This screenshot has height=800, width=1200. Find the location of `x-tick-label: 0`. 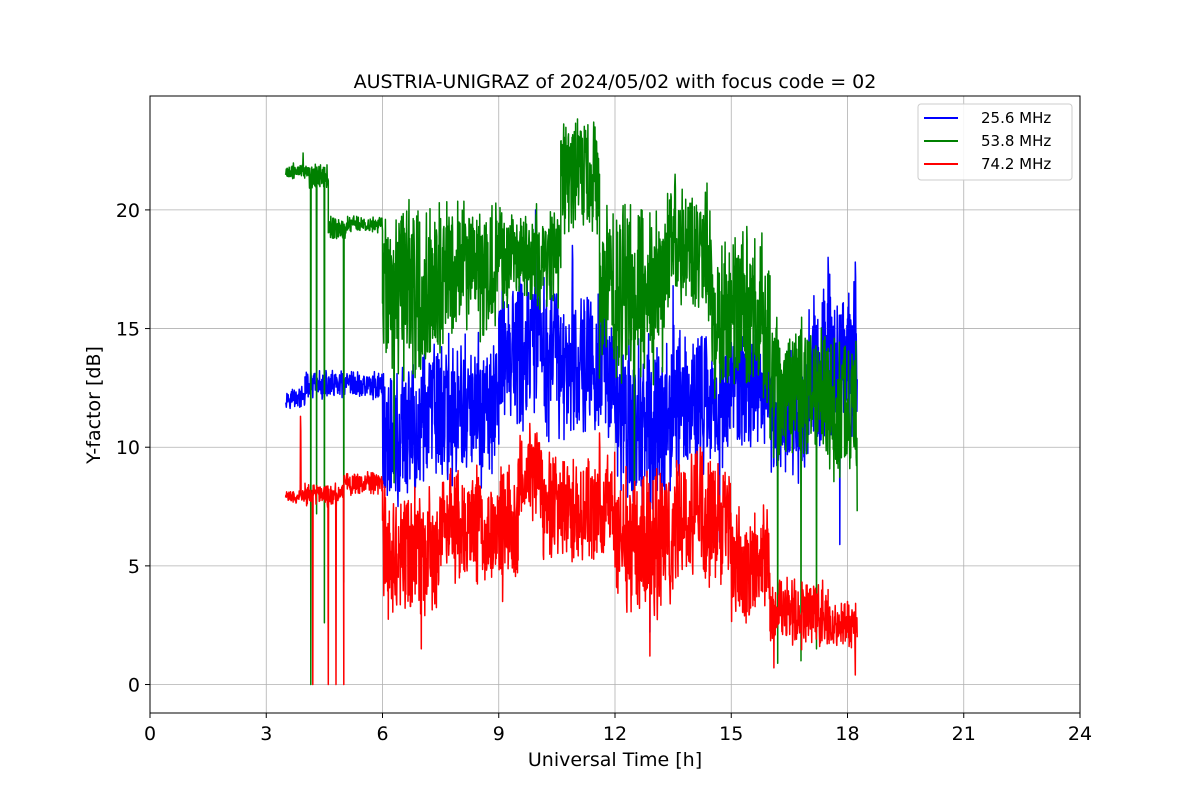

x-tick-label: 0 is located at coordinates (150, 734).